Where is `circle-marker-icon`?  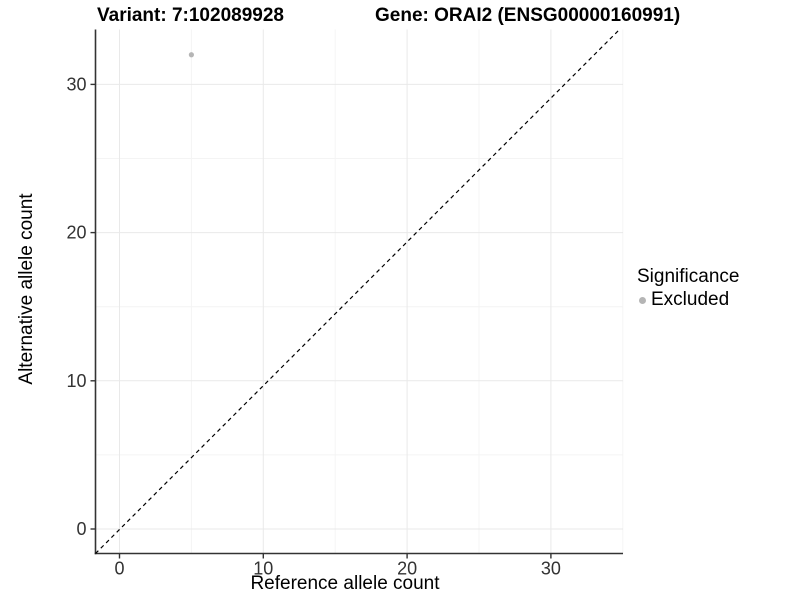 circle-marker-icon is located at coordinates (642, 300).